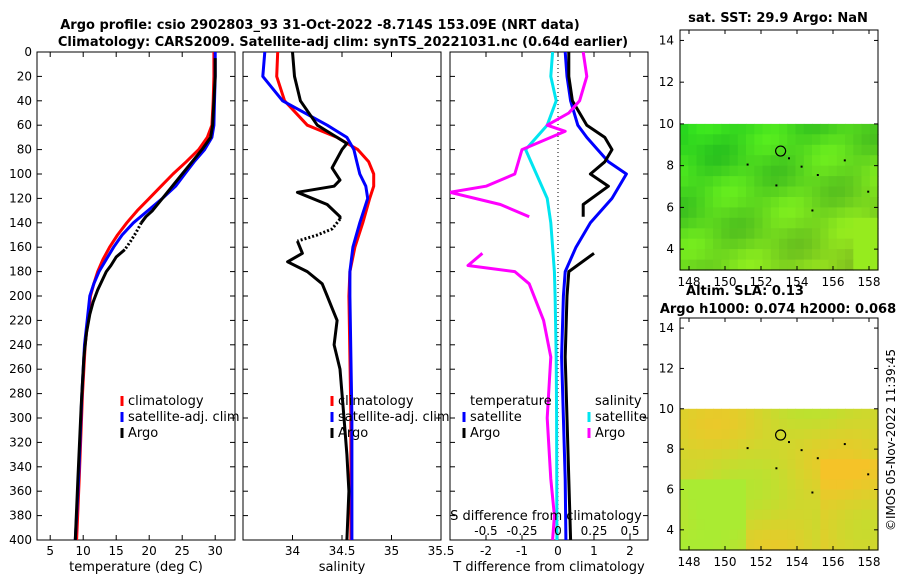 The width and height of the screenshot is (900, 584). I want to click on sla-map: 148 150 152 154 156 158 4 6 8 10 12 14, so click(770, 443).